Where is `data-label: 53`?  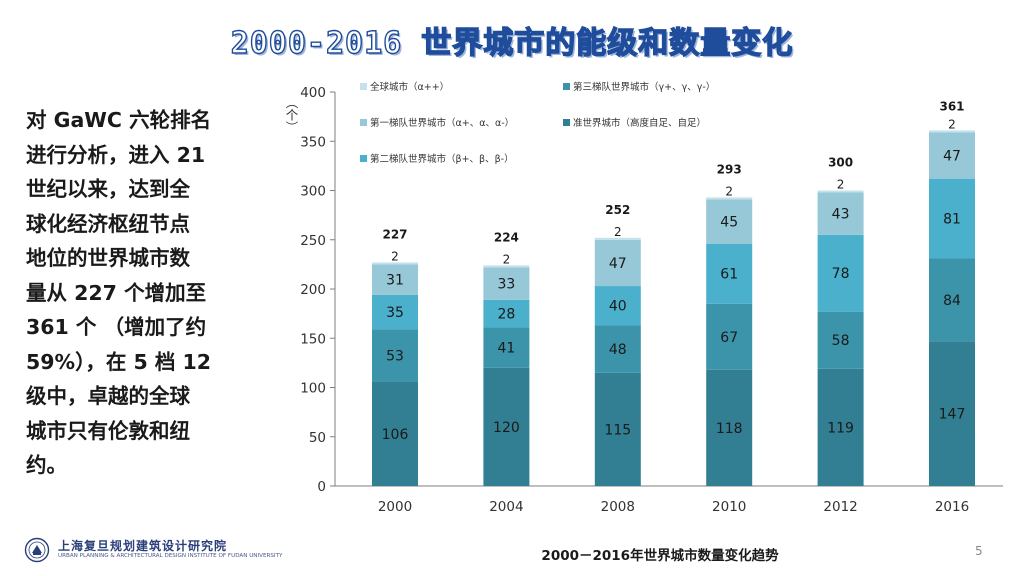 data-label: 53 is located at coordinates (395, 356).